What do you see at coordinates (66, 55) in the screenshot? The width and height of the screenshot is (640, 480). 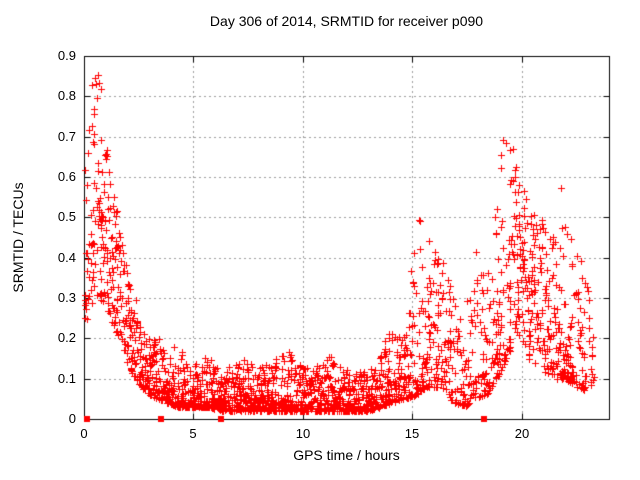 I see `y-tick-label: 0.9` at bounding box center [66, 55].